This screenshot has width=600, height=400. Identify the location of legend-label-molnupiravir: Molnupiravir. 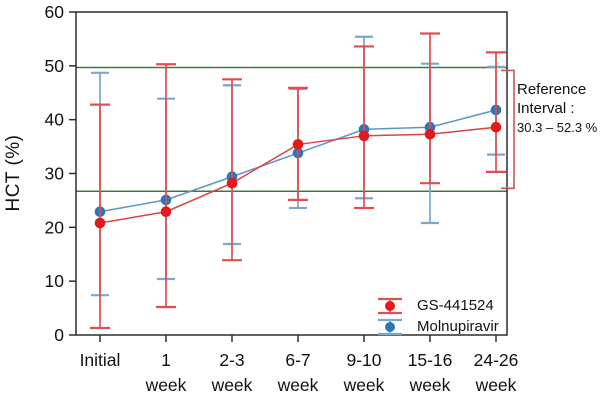
(458, 326).